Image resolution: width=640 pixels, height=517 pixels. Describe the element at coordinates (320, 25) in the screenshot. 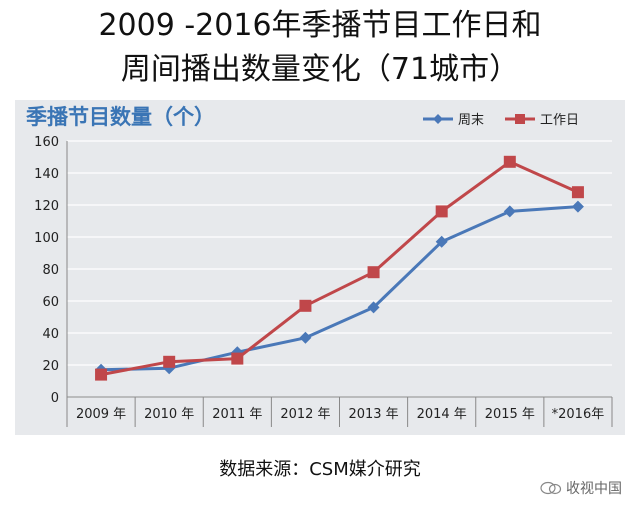

I see `page-title-line-1: 2009 -2016年季播节目工作日和` at that location.